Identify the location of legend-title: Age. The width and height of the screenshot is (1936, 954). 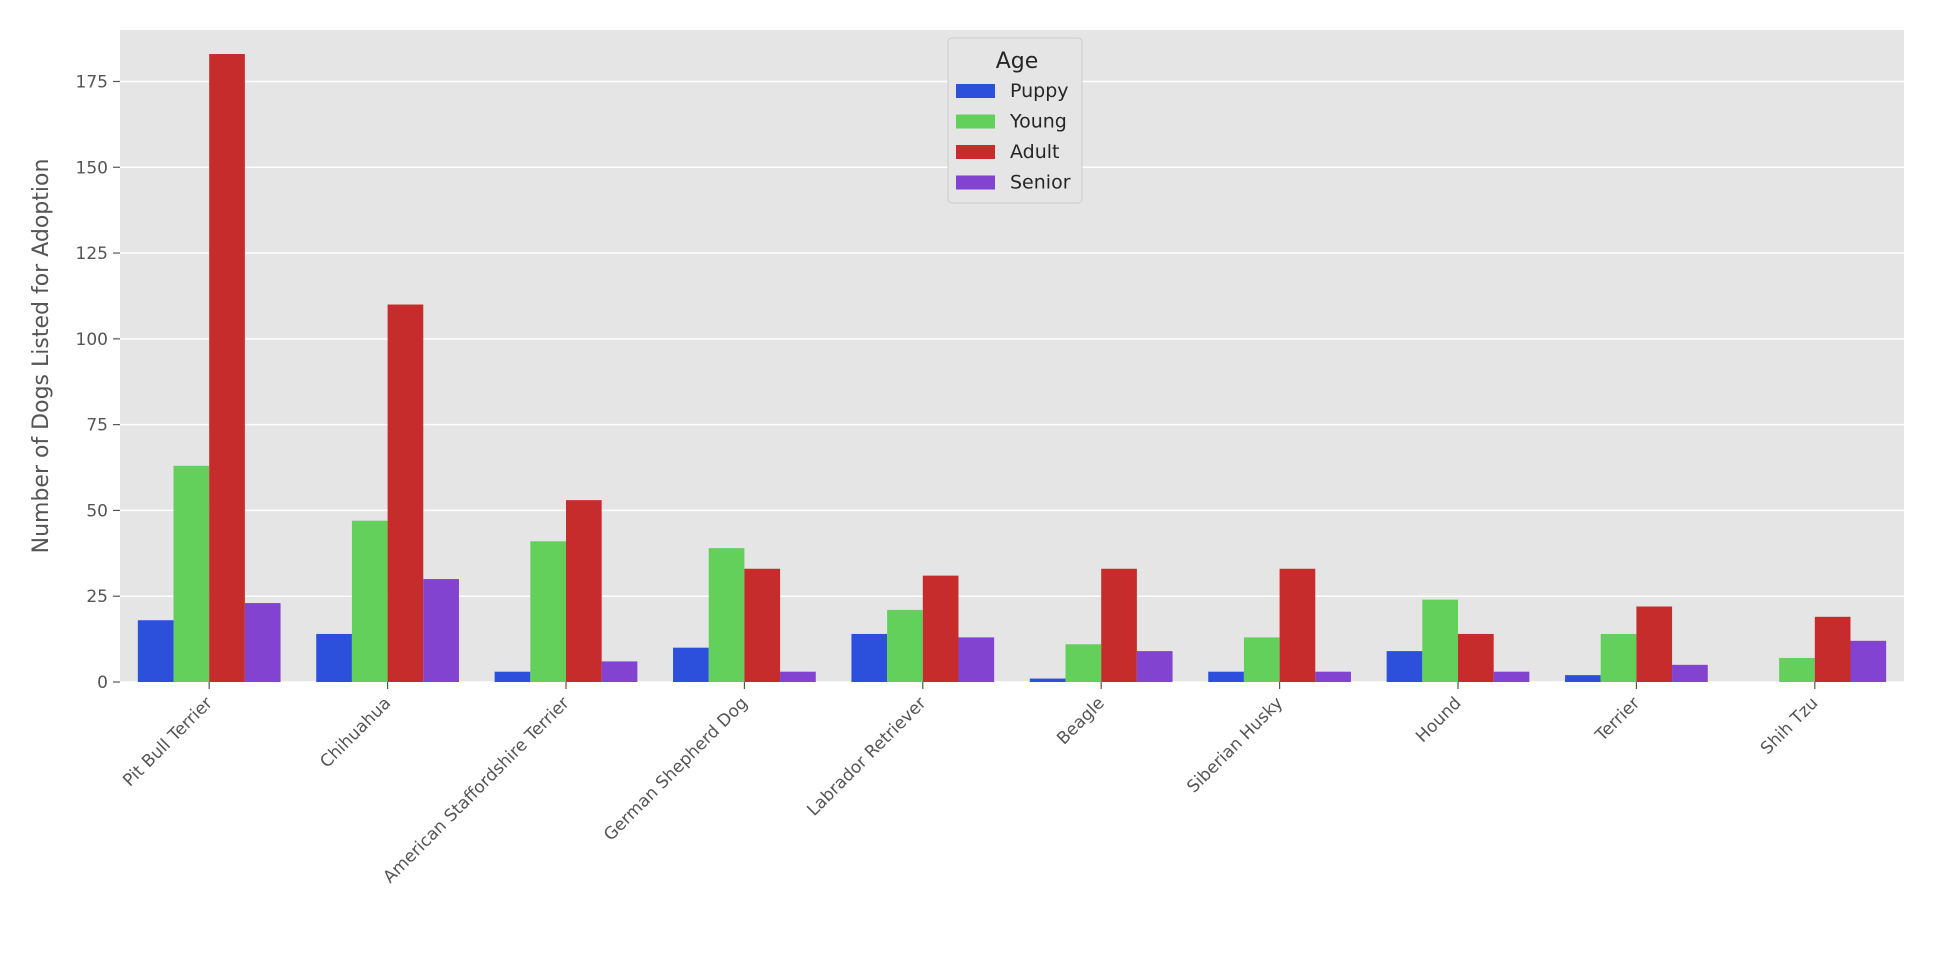
(1017, 61).